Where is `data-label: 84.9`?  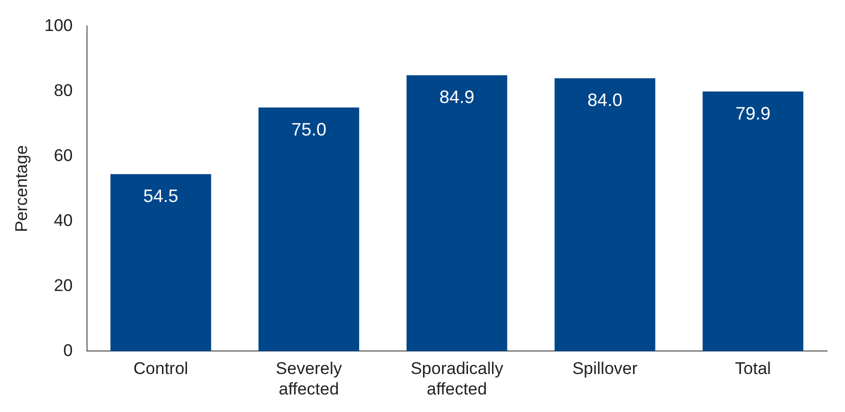 data-label: 84.9 is located at coordinates (456, 97).